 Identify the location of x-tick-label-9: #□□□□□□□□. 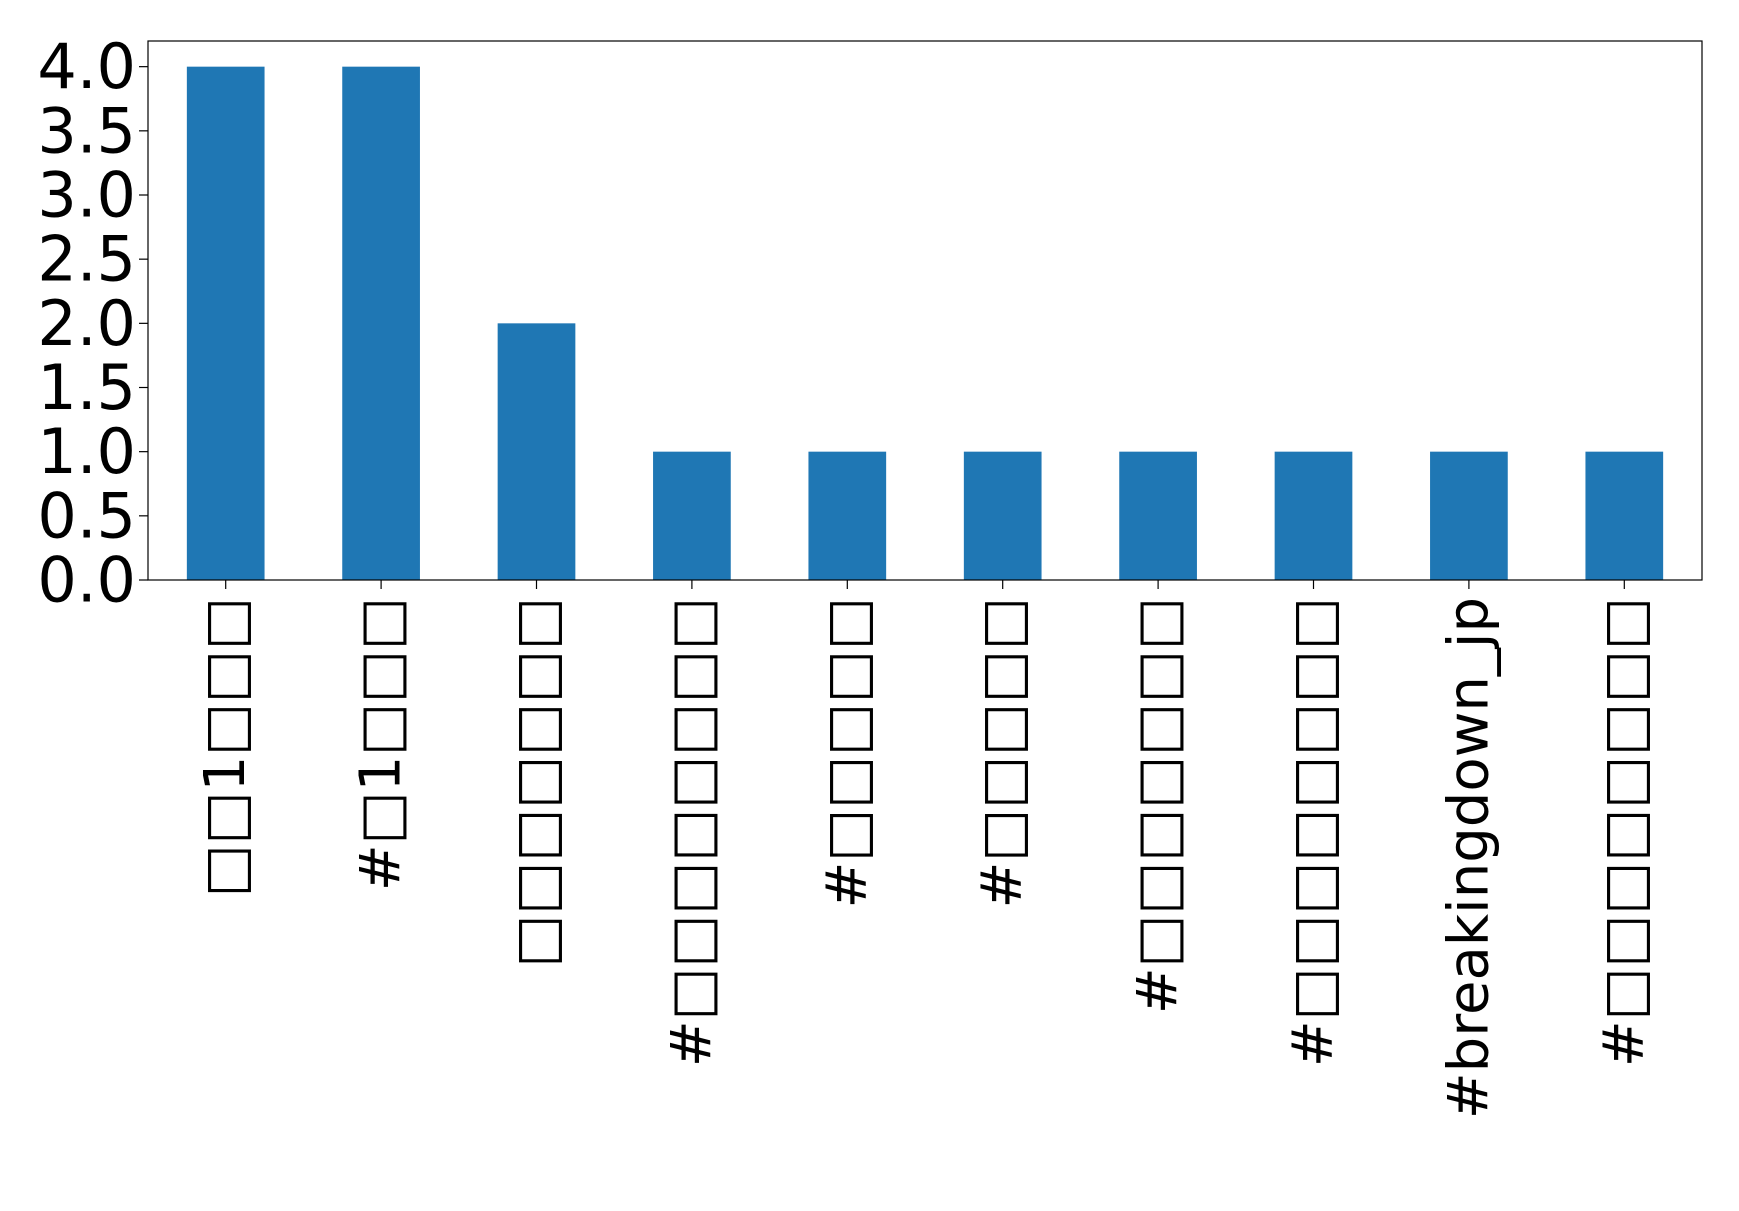
(1624, 832).